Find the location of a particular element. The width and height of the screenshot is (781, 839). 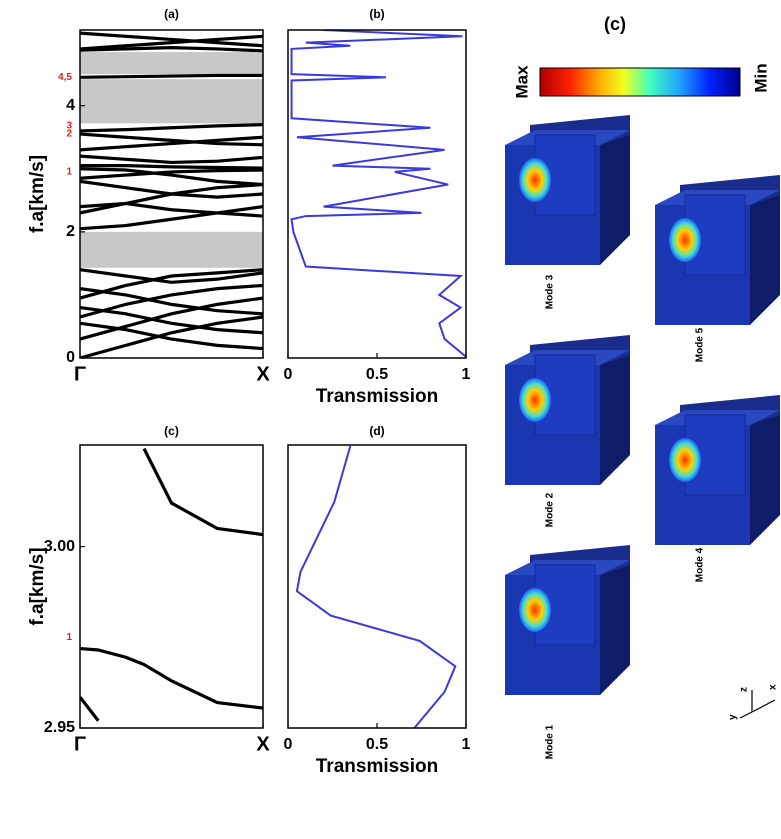

panel: (c) 2.95 3.00 Γ Xf.a[km/s] 1 is located at coordinates (148, 589).